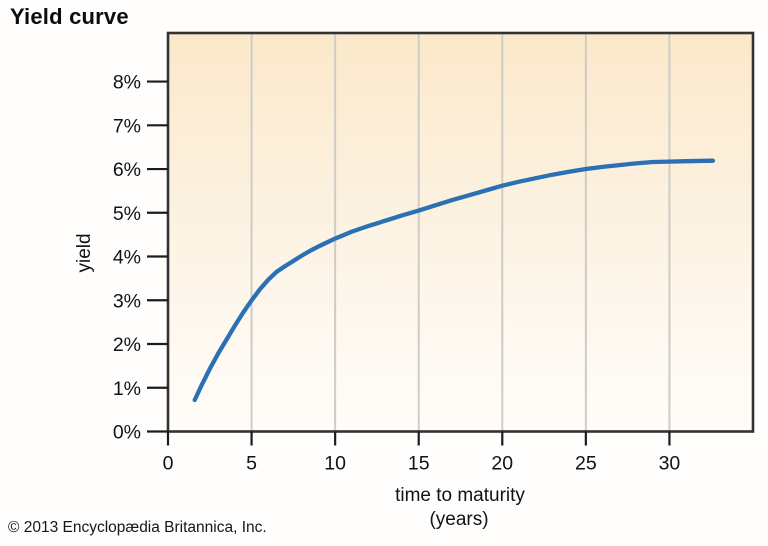 The image size is (768, 546). What do you see at coordinates (69, 16) in the screenshot?
I see `chart-title: Yield curve` at bounding box center [69, 16].